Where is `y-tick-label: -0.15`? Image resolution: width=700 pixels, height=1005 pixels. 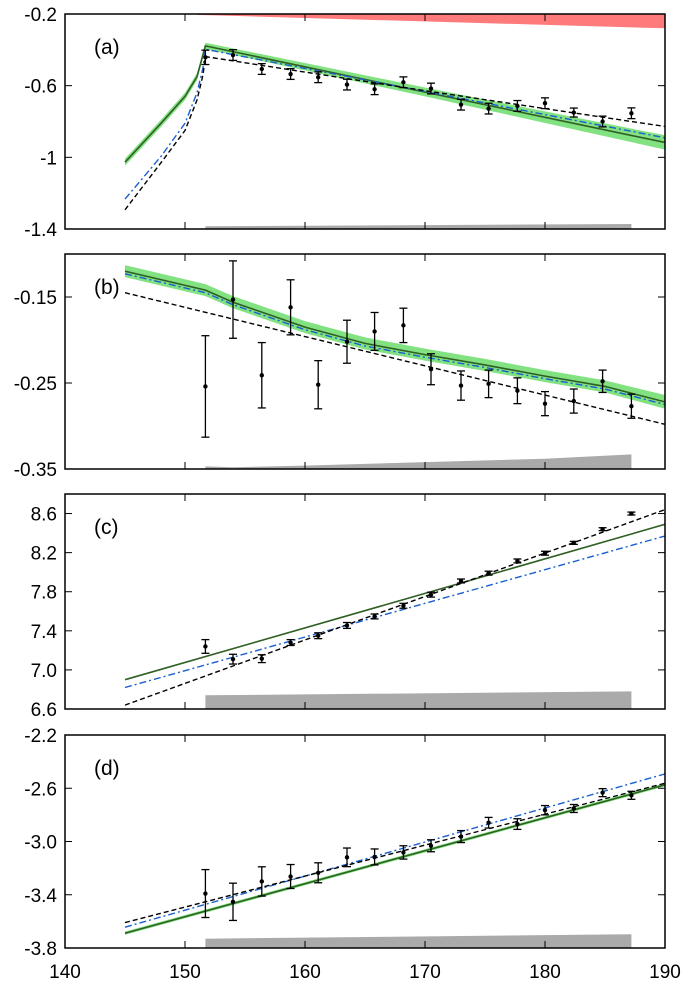 y-tick-label: -0.15 is located at coordinates (35, 298).